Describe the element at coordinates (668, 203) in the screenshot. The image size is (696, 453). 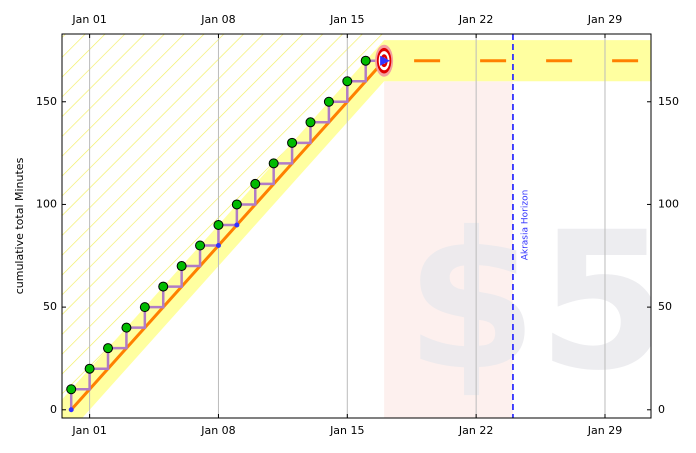
I see `y2-tick-label: 100` at that location.